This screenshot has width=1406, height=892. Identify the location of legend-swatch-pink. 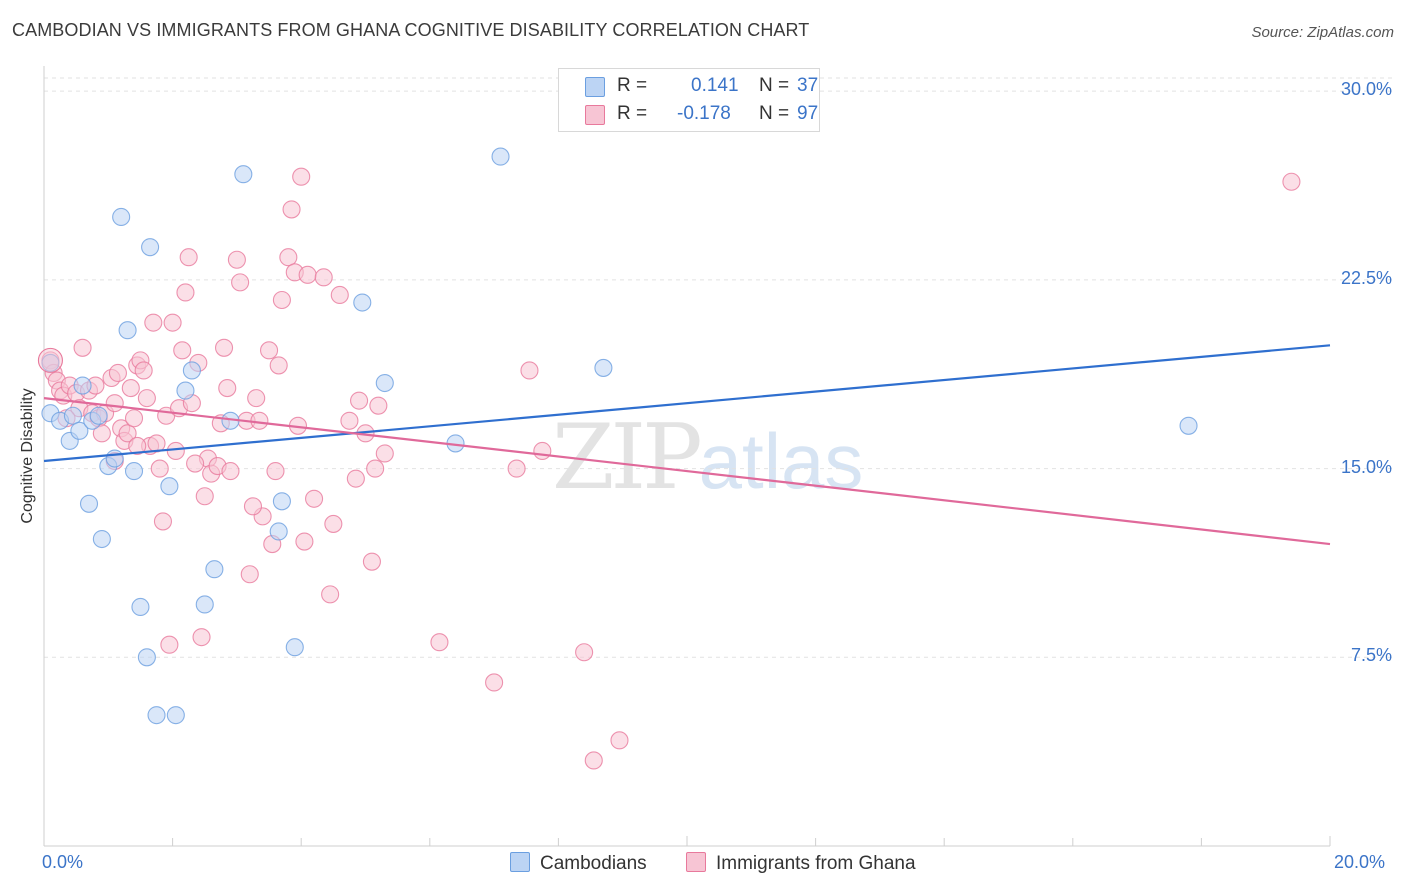
(595, 115).